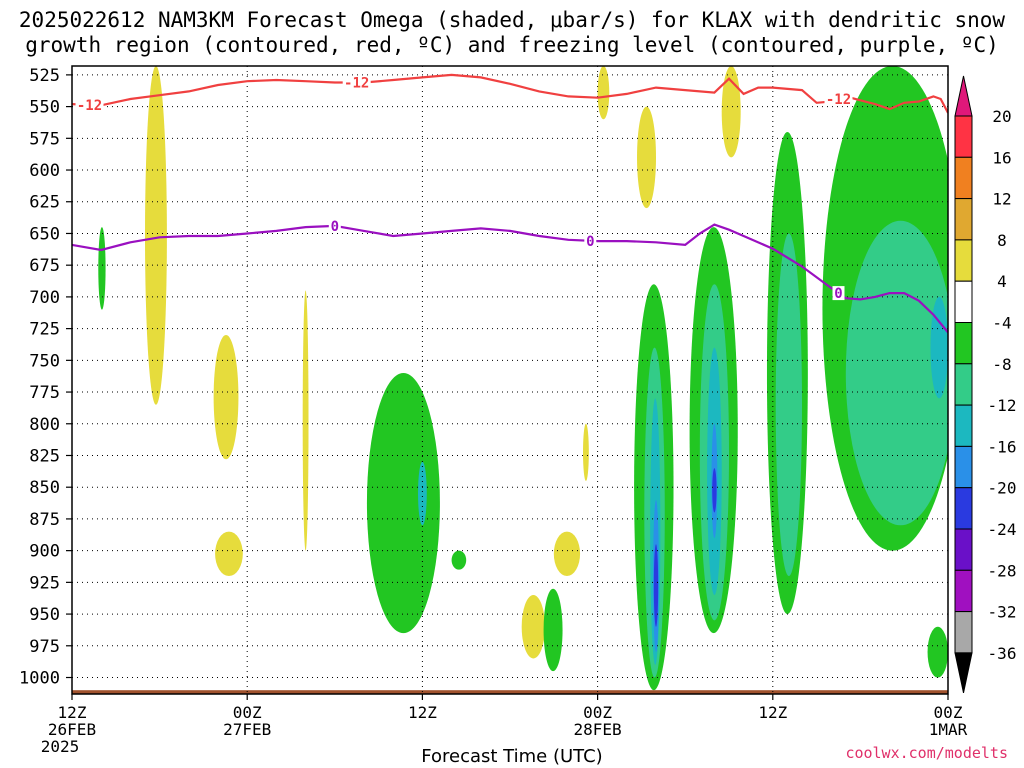  Describe the element at coordinates (422, 712) in the screenshot. I see `x-tick-label-2-0: 12Z` at that location.